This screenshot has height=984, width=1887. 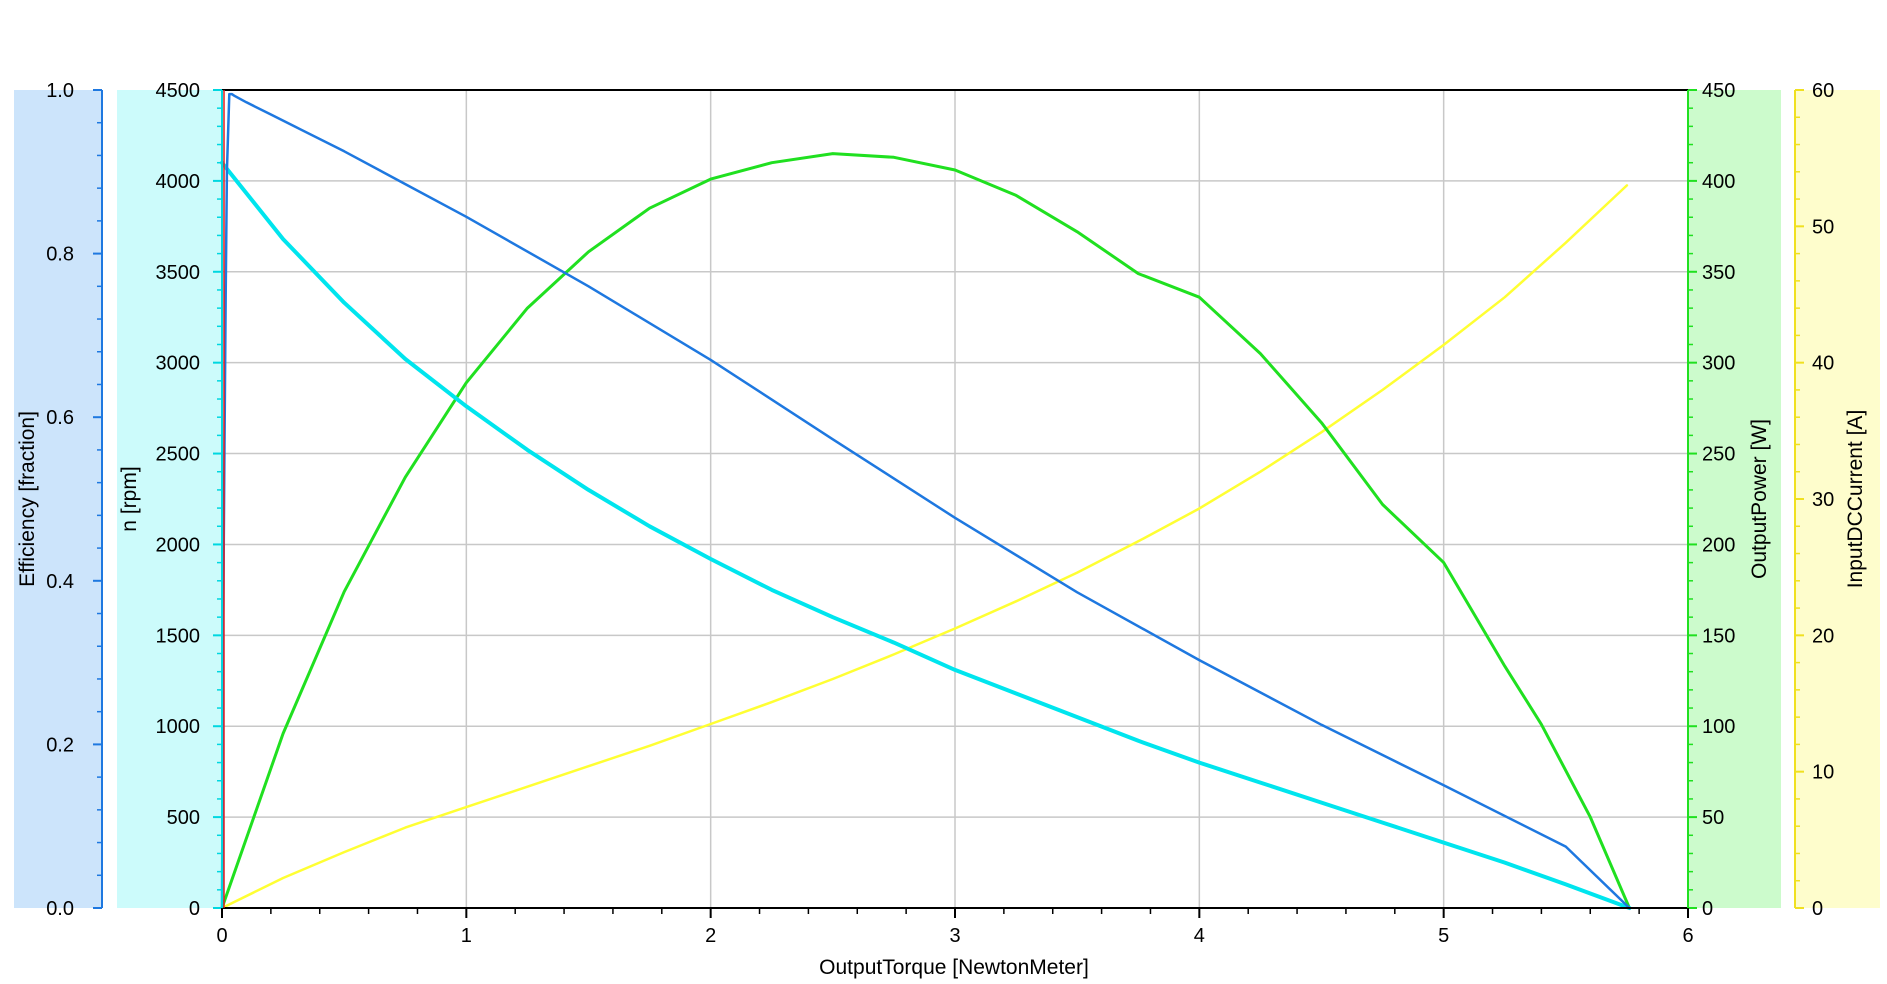 I want to click on tick-label-power: 250, so click(x=1718, y=455).